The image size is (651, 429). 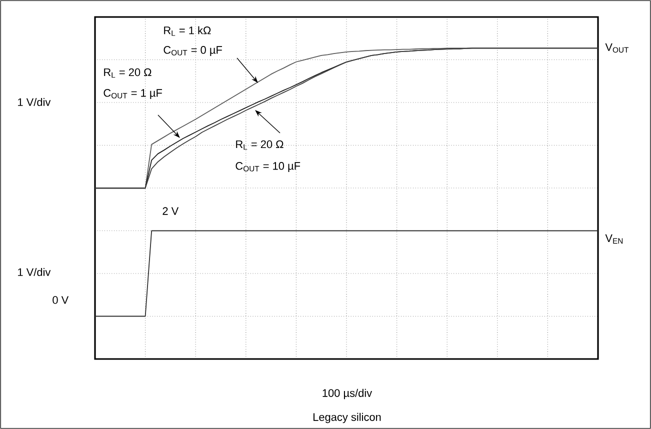 I want to click on text: 0 V, so click(x=60, y=300).